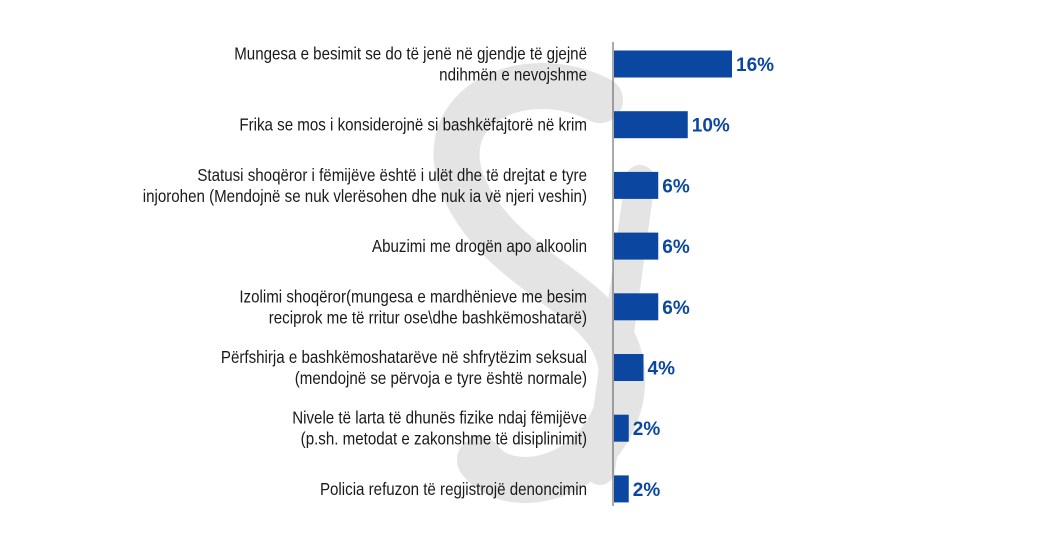 This screenshot has width=1042, height=550. What do you see at coordinates (479, 246) in the screenshot?
I see `category-label: Abuzimi me drogën apo alkoolin` at bounding box center [479, 246].